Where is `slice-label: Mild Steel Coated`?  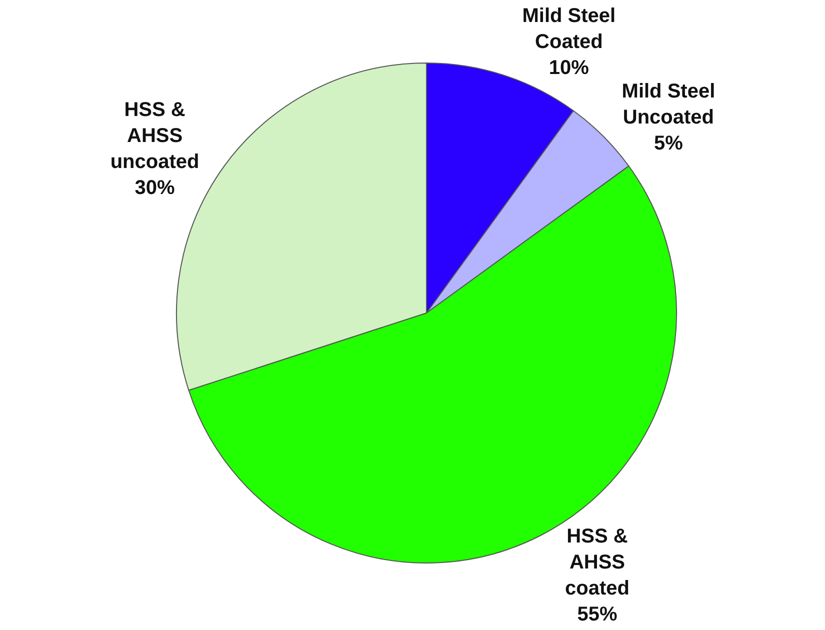
slice-label: Mild Steel Coated is located at coordinates (569, 28).